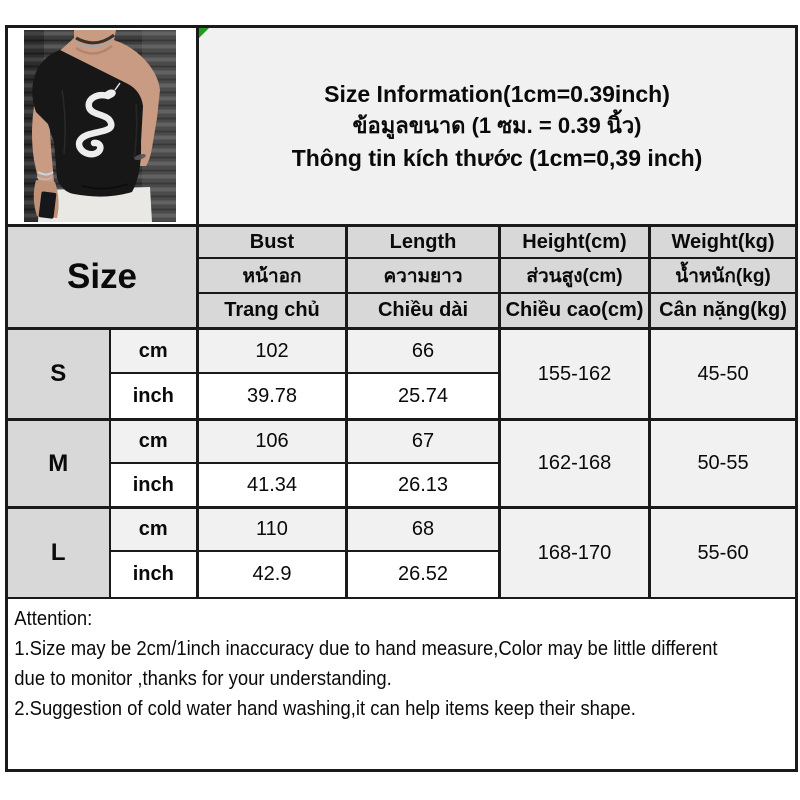 This screenshot has width=800, height=800. I want to click on col-header-height-en: Height(cm), so click(574, 241).